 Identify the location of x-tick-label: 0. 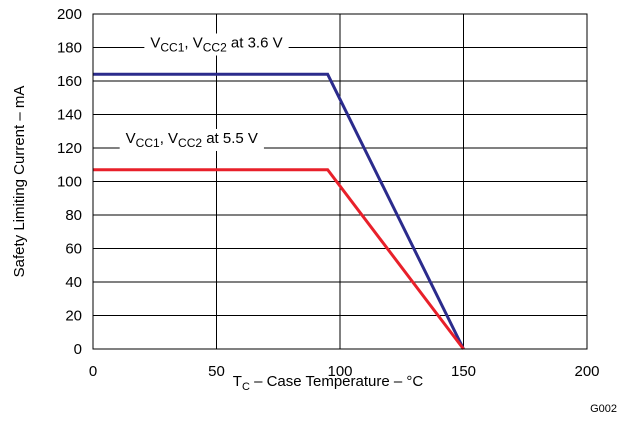
(93, 371).